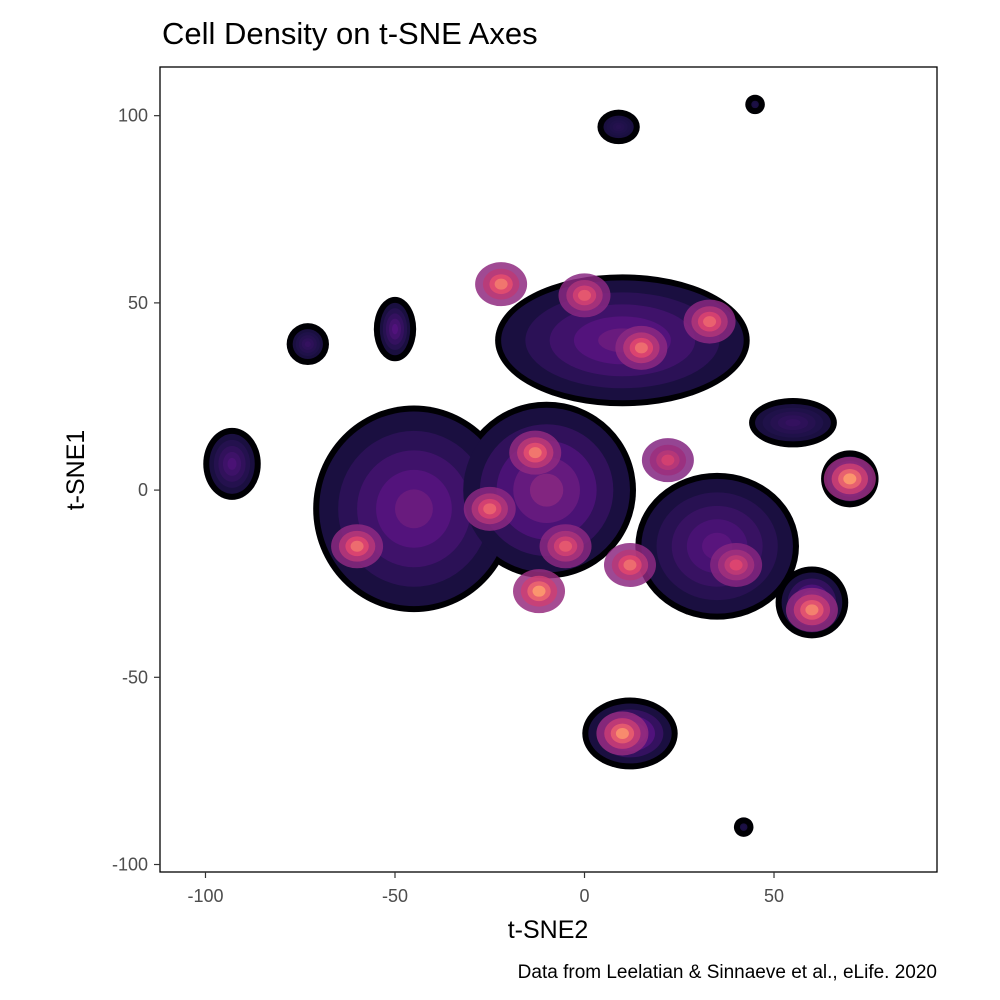  I want to click on x-tick-label: -50, so click(395, 896).